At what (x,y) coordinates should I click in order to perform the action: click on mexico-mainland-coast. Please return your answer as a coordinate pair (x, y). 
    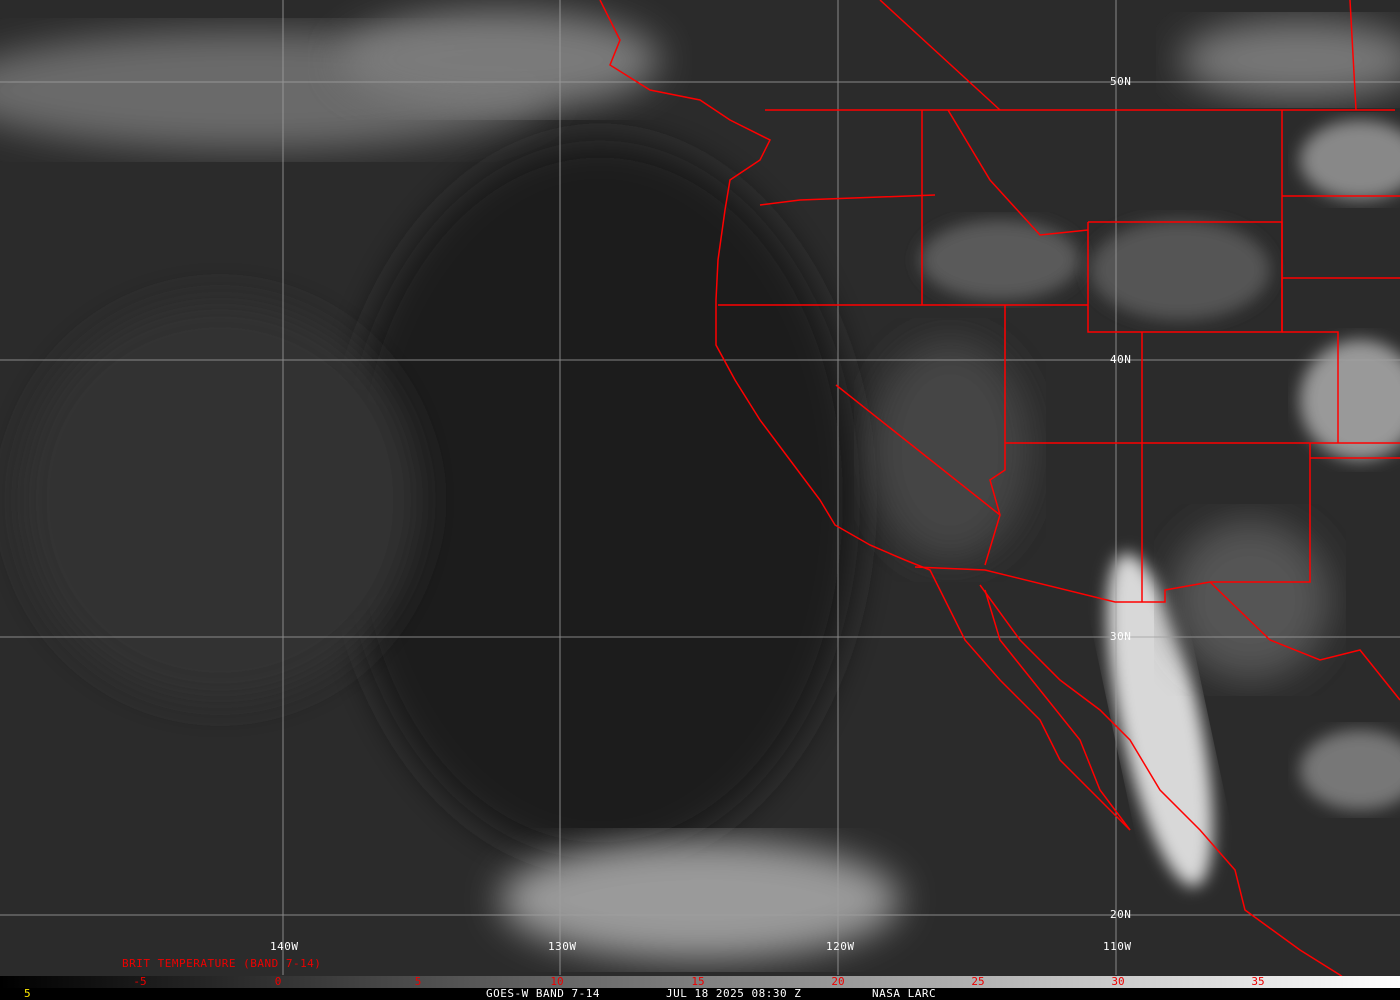
    Looking at the image, I should click on (1170, 787).